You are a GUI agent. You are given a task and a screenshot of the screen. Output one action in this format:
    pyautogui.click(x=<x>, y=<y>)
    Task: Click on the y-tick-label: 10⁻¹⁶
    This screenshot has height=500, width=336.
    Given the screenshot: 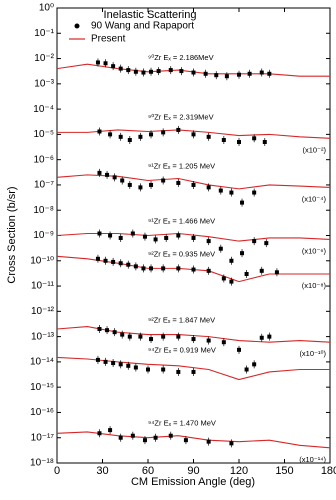 What is the action you would take?
    pyautogui.click(x=42, y=412)
    